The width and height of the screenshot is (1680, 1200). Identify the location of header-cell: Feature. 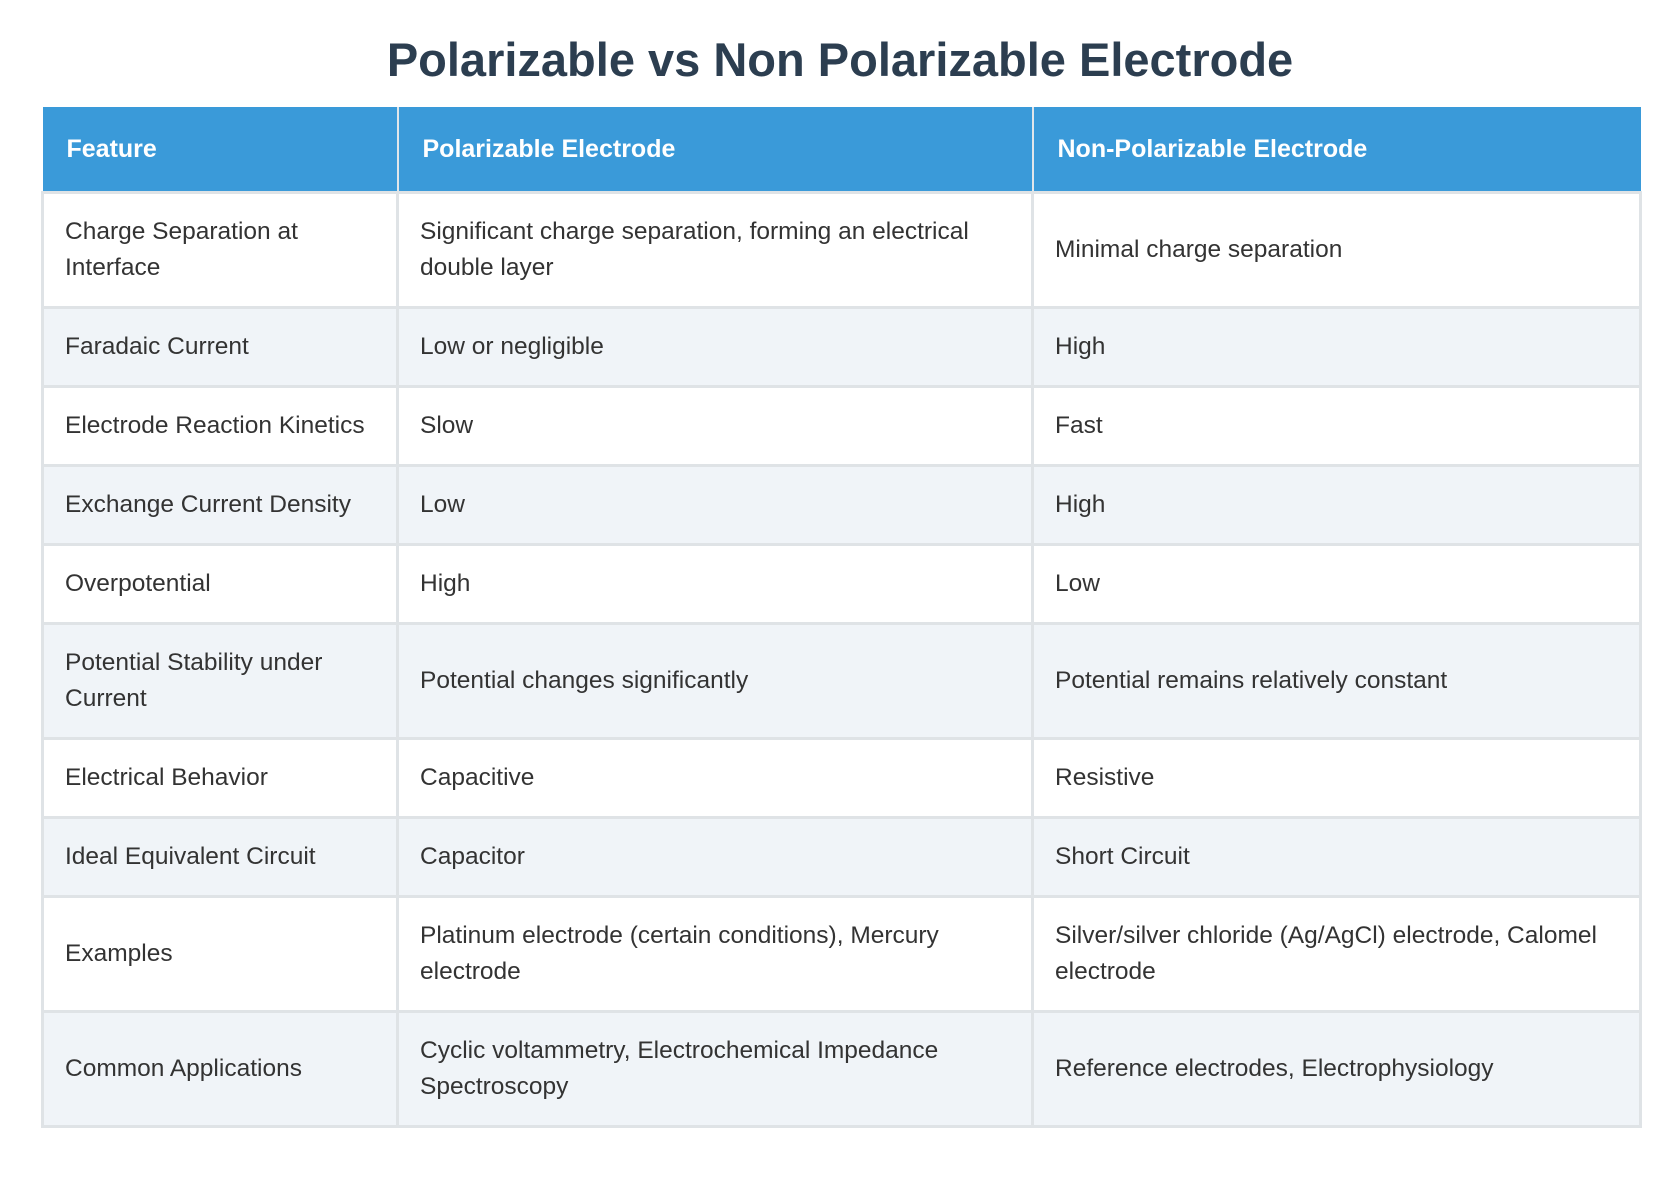
(220, 150).